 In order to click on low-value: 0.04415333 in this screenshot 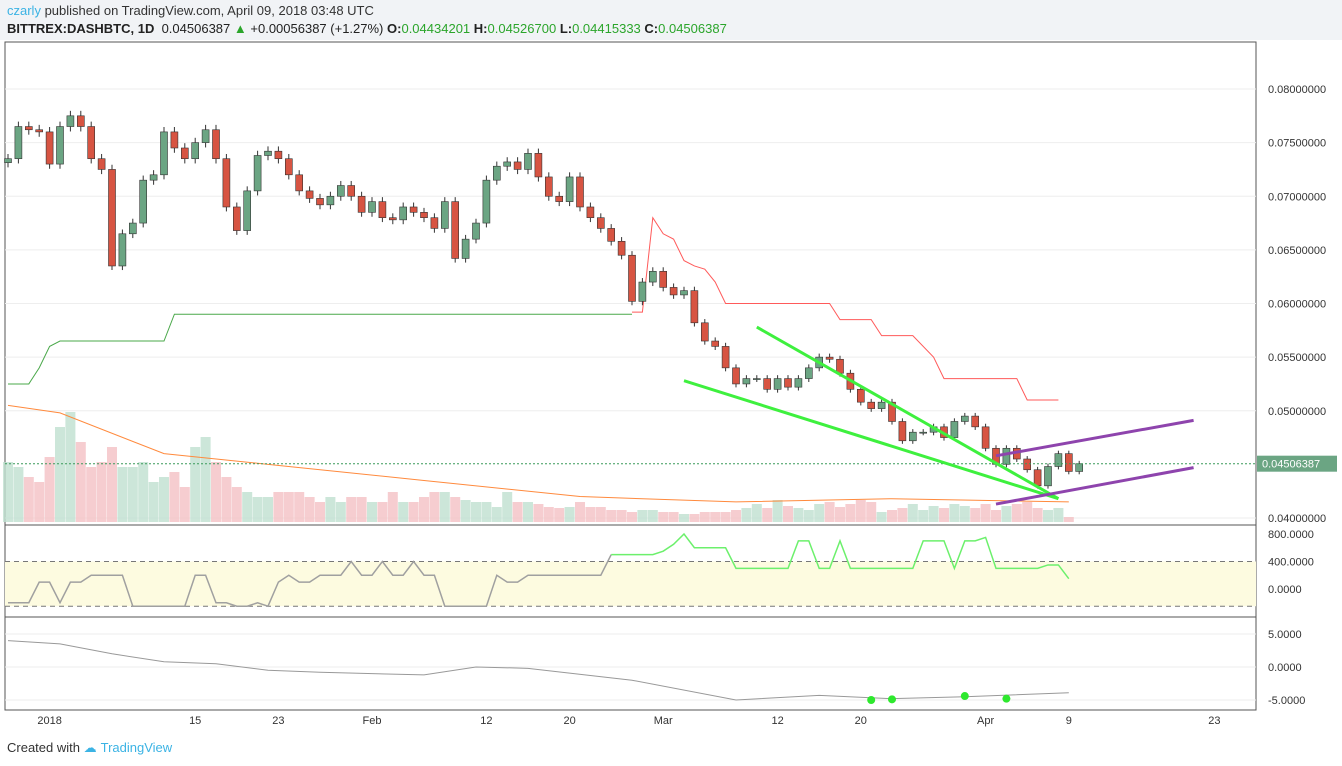, I will do `click(606, 28)`.